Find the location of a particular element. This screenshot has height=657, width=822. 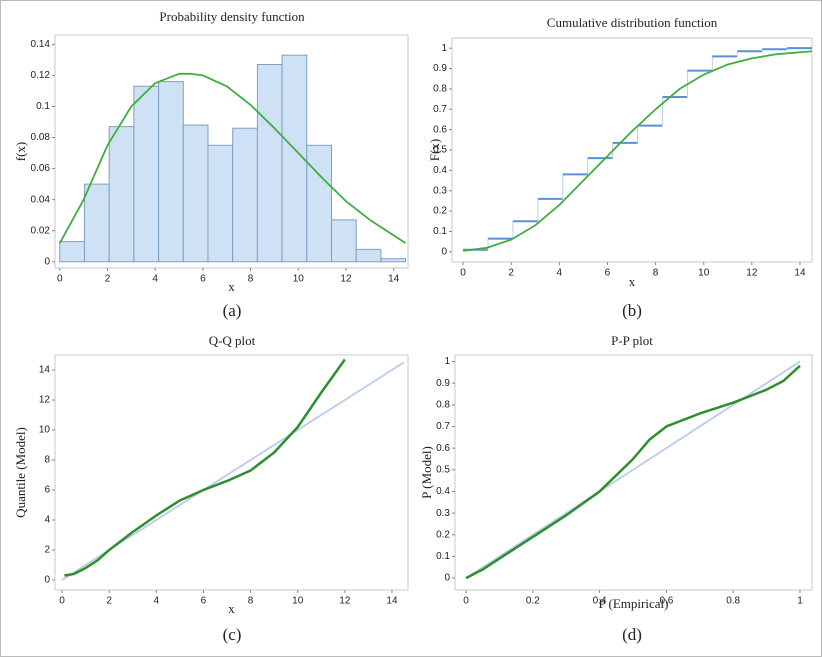

y-tick-label: 0.4 is located at coordinates (443, 491).